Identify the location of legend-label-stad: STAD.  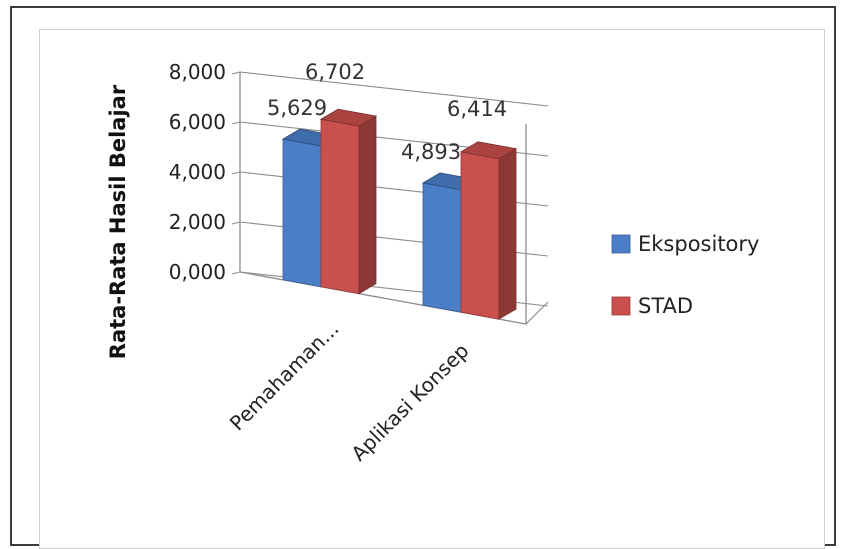
(665, 306).